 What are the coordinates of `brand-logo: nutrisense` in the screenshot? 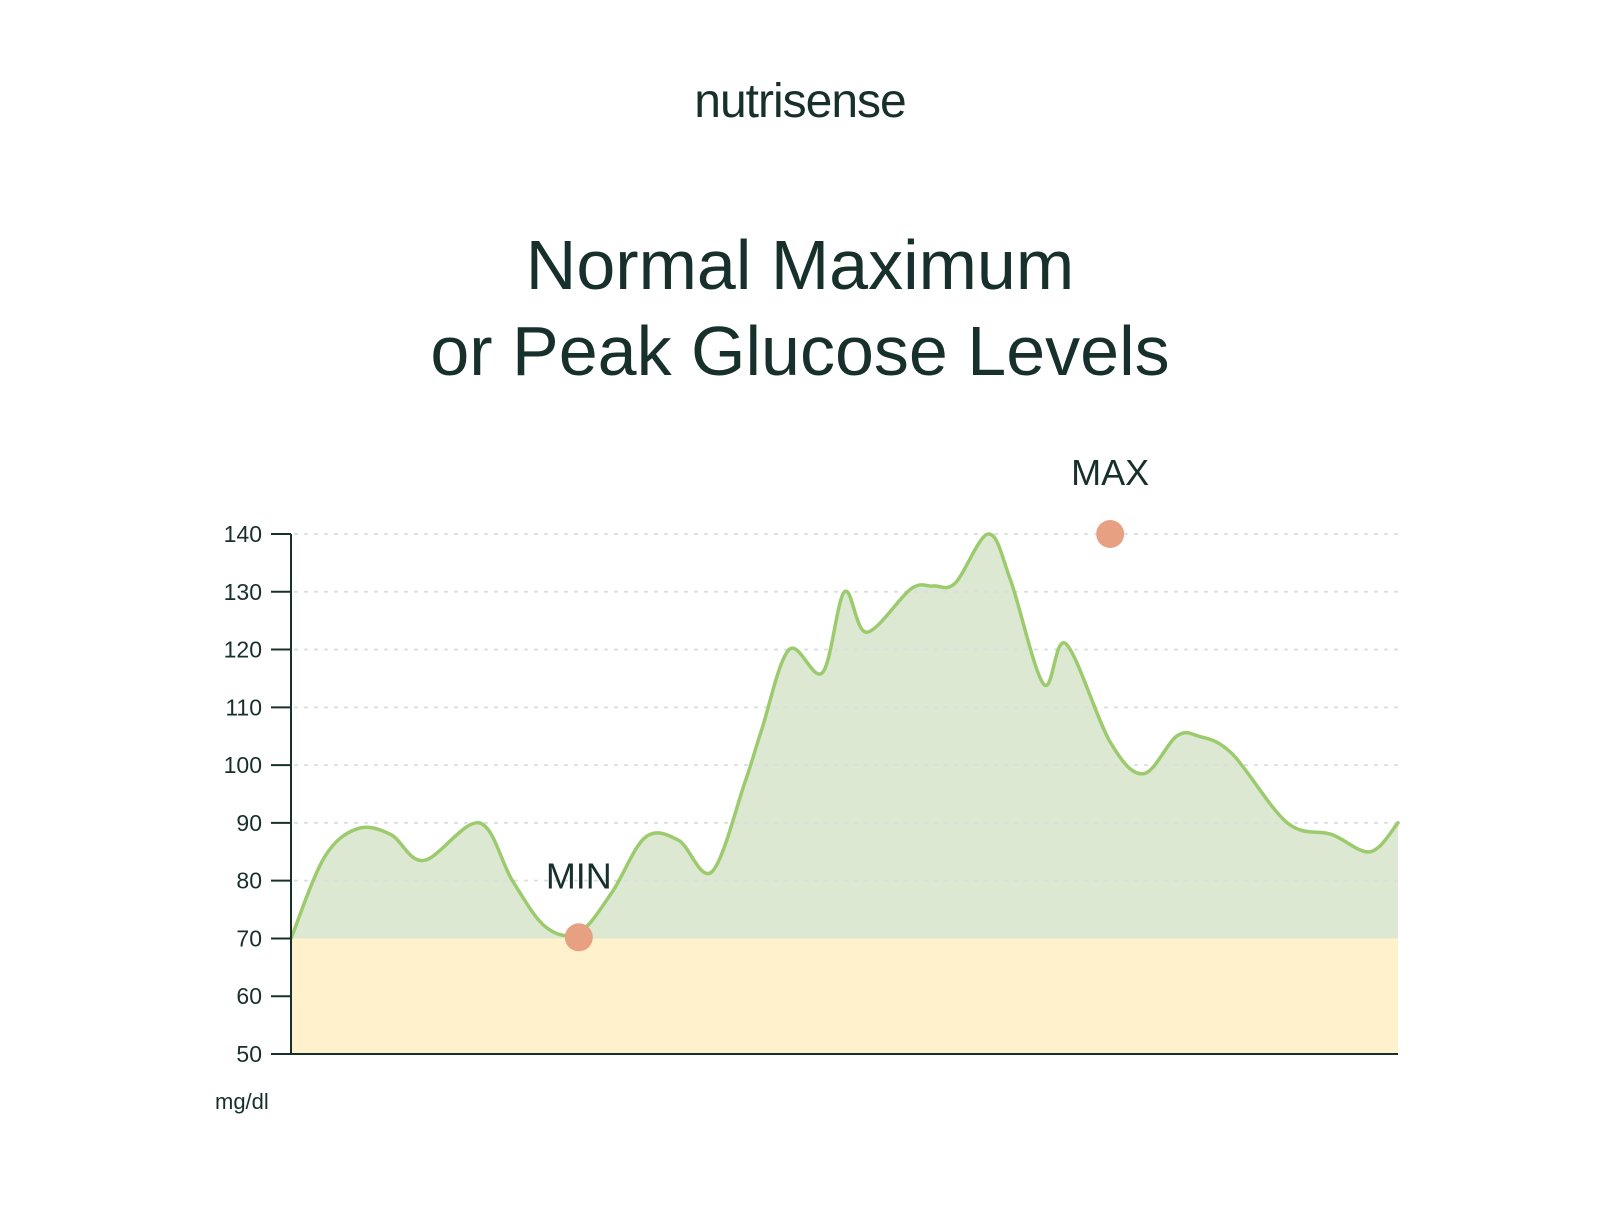 It's located at (800, 101).